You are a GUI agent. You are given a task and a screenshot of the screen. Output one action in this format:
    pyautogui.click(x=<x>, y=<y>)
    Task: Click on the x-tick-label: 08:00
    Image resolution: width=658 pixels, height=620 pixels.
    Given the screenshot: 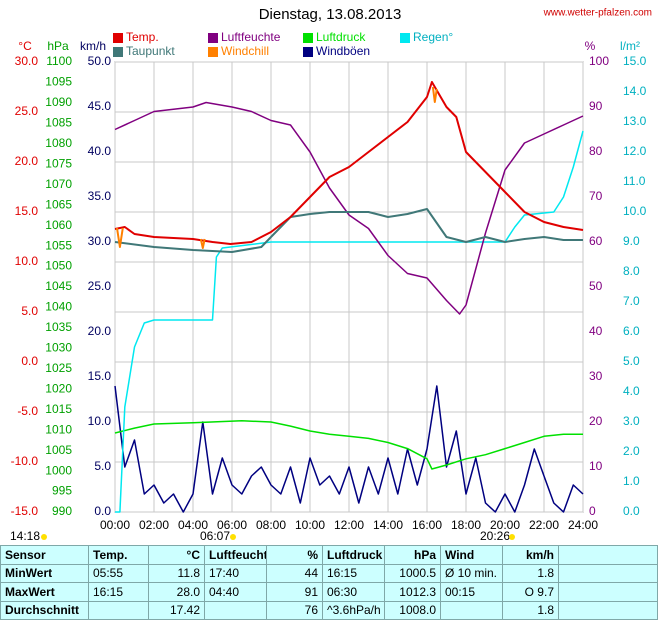 What is the action you would take?
    pyautogui.click(x=271, y=525)
    